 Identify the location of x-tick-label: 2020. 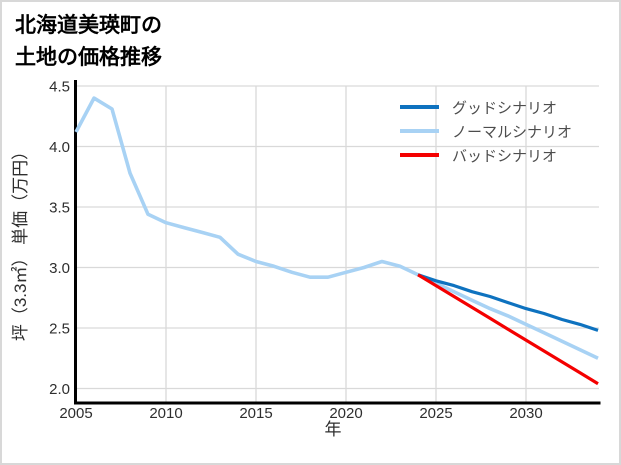
(345, 413).